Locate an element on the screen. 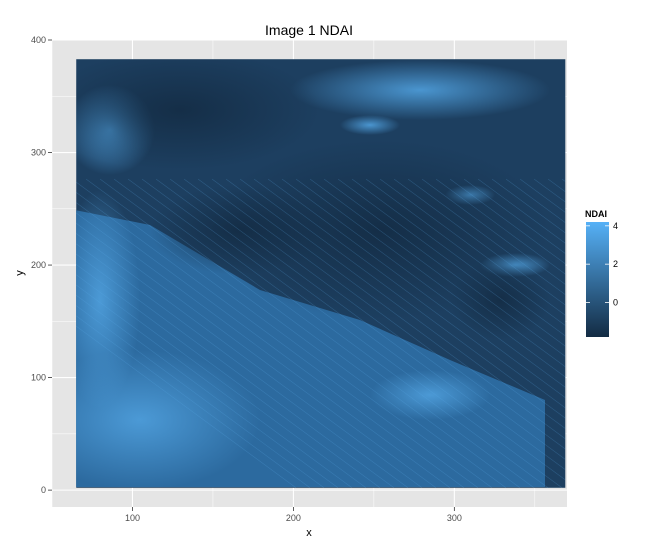 The height and width of the screenshot is (550, 655). color-legend: NDAI 0 2 4 is located at coordinates (601, 273).